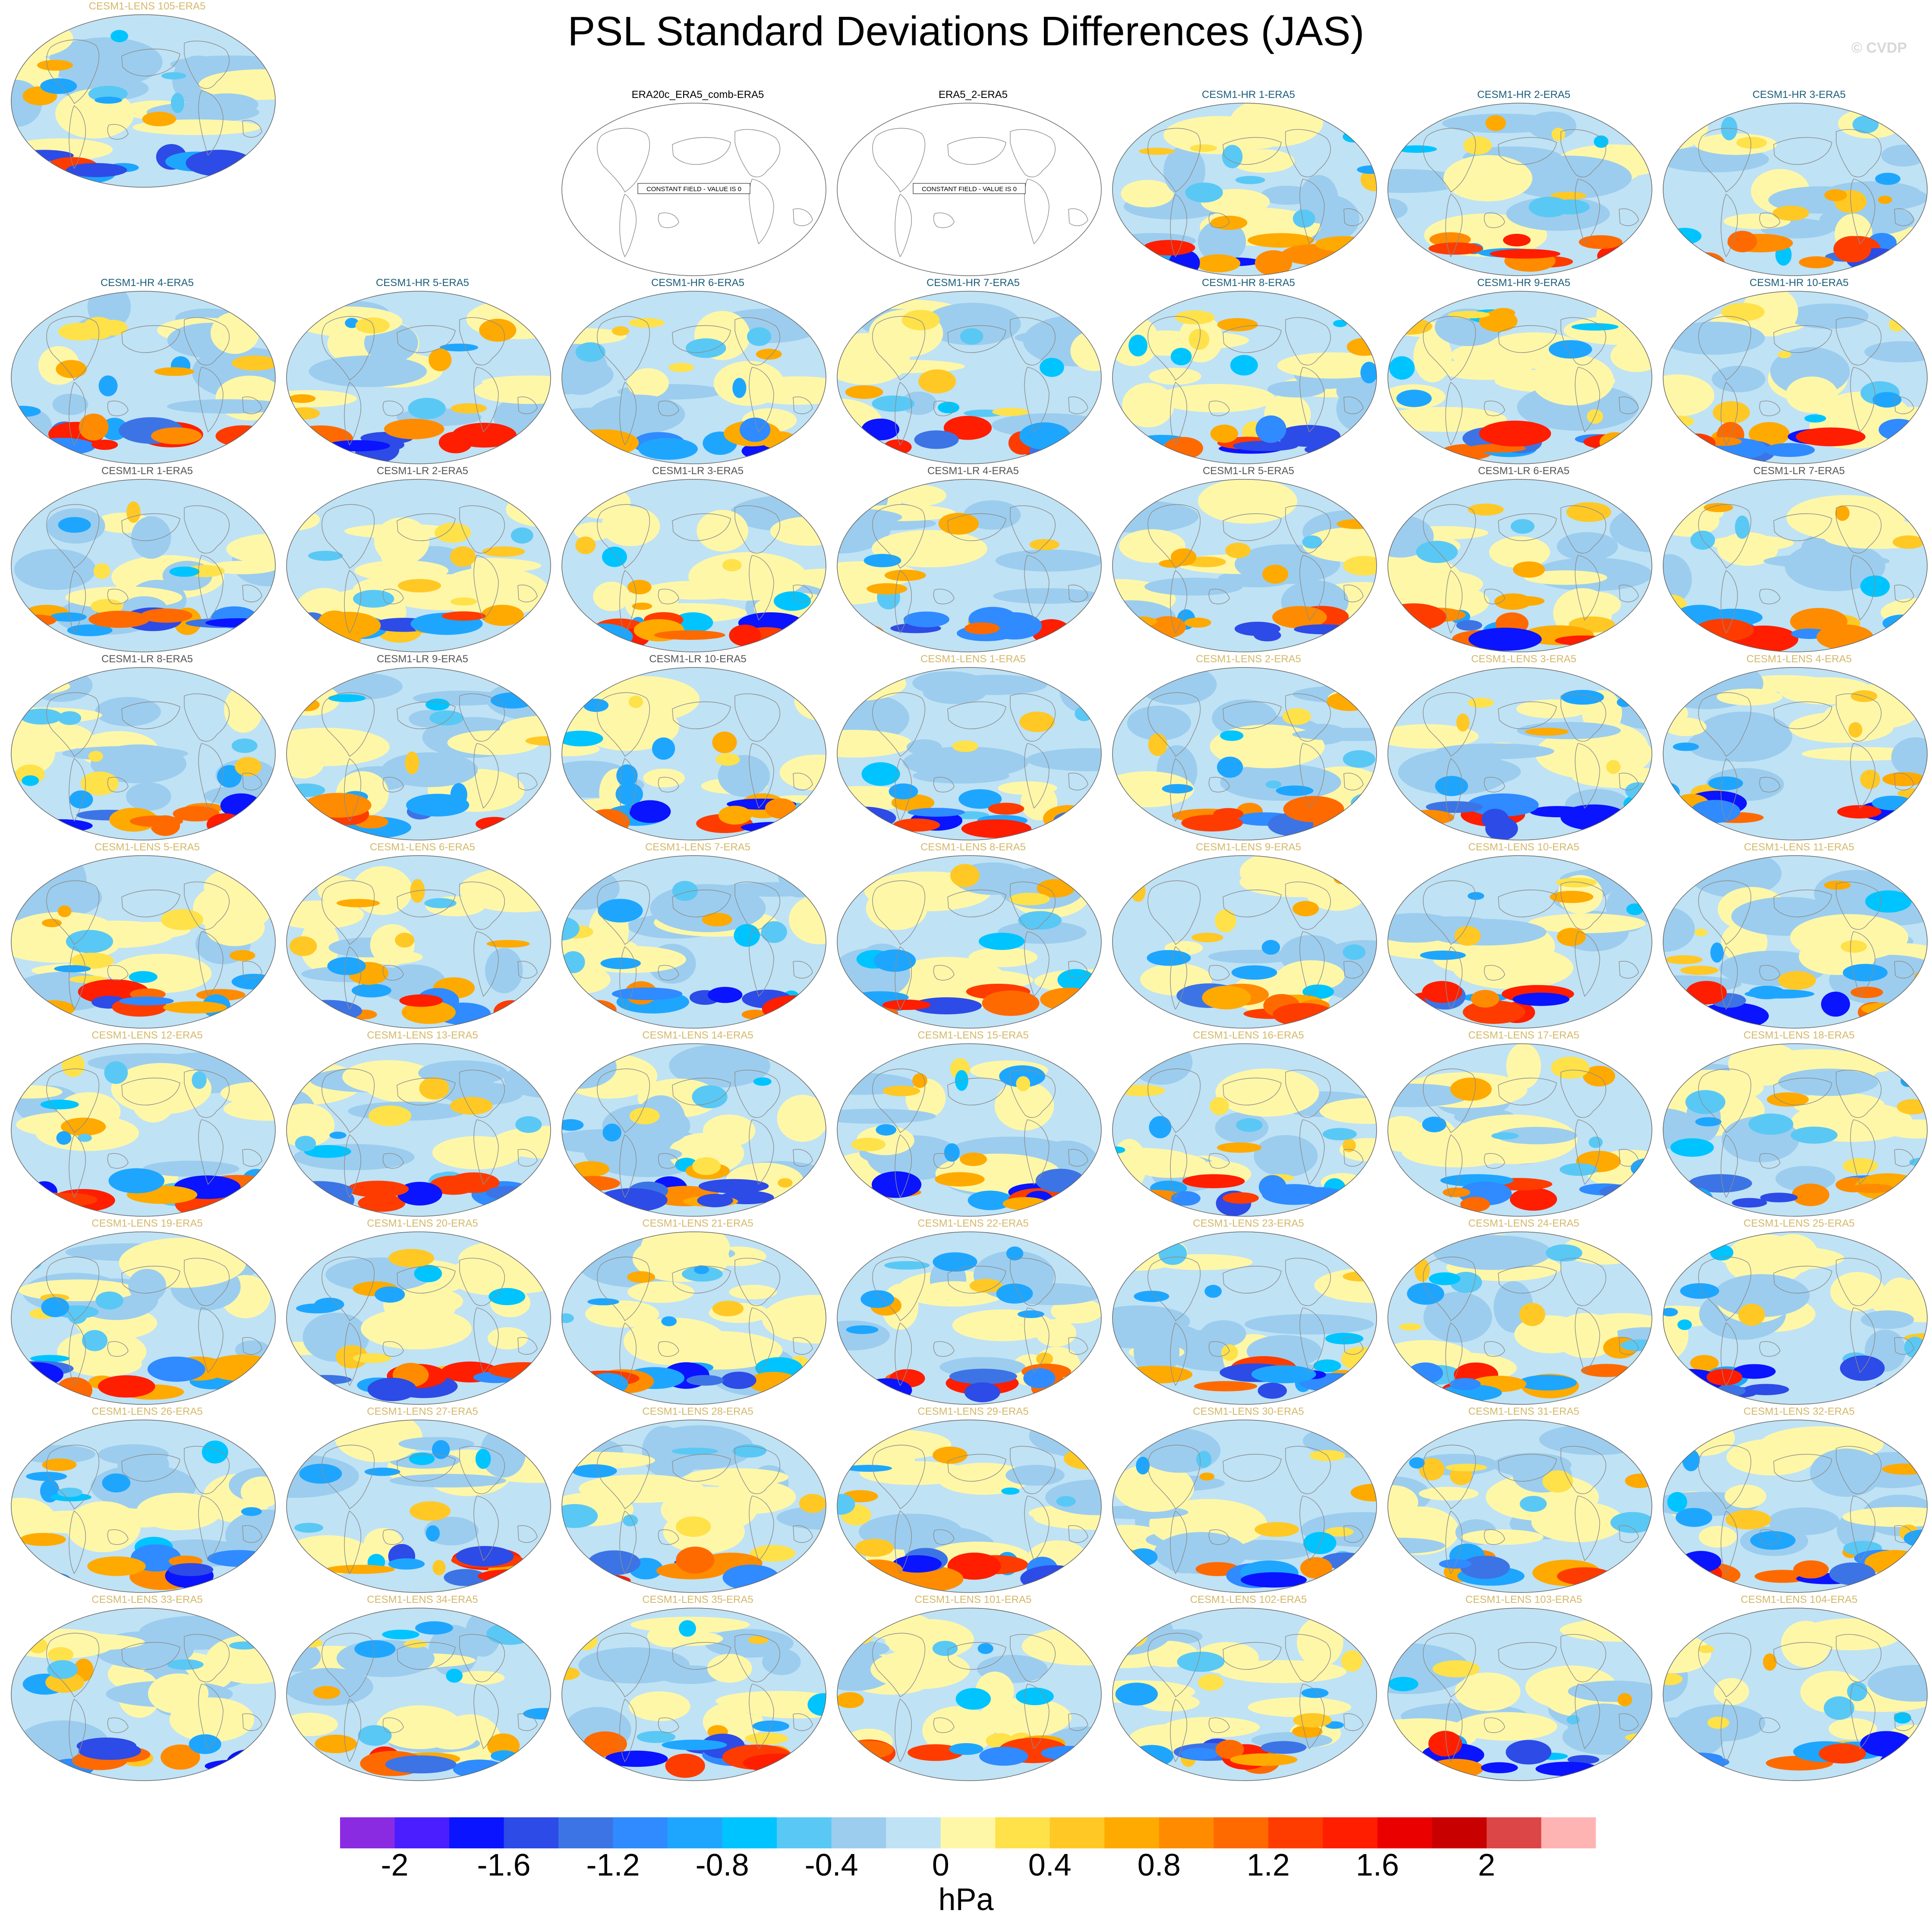  Describe the element at coordinates (973, 935) in the screenshot. I see `map-panel: CESM1-LENS 8-ERA5` at that location.